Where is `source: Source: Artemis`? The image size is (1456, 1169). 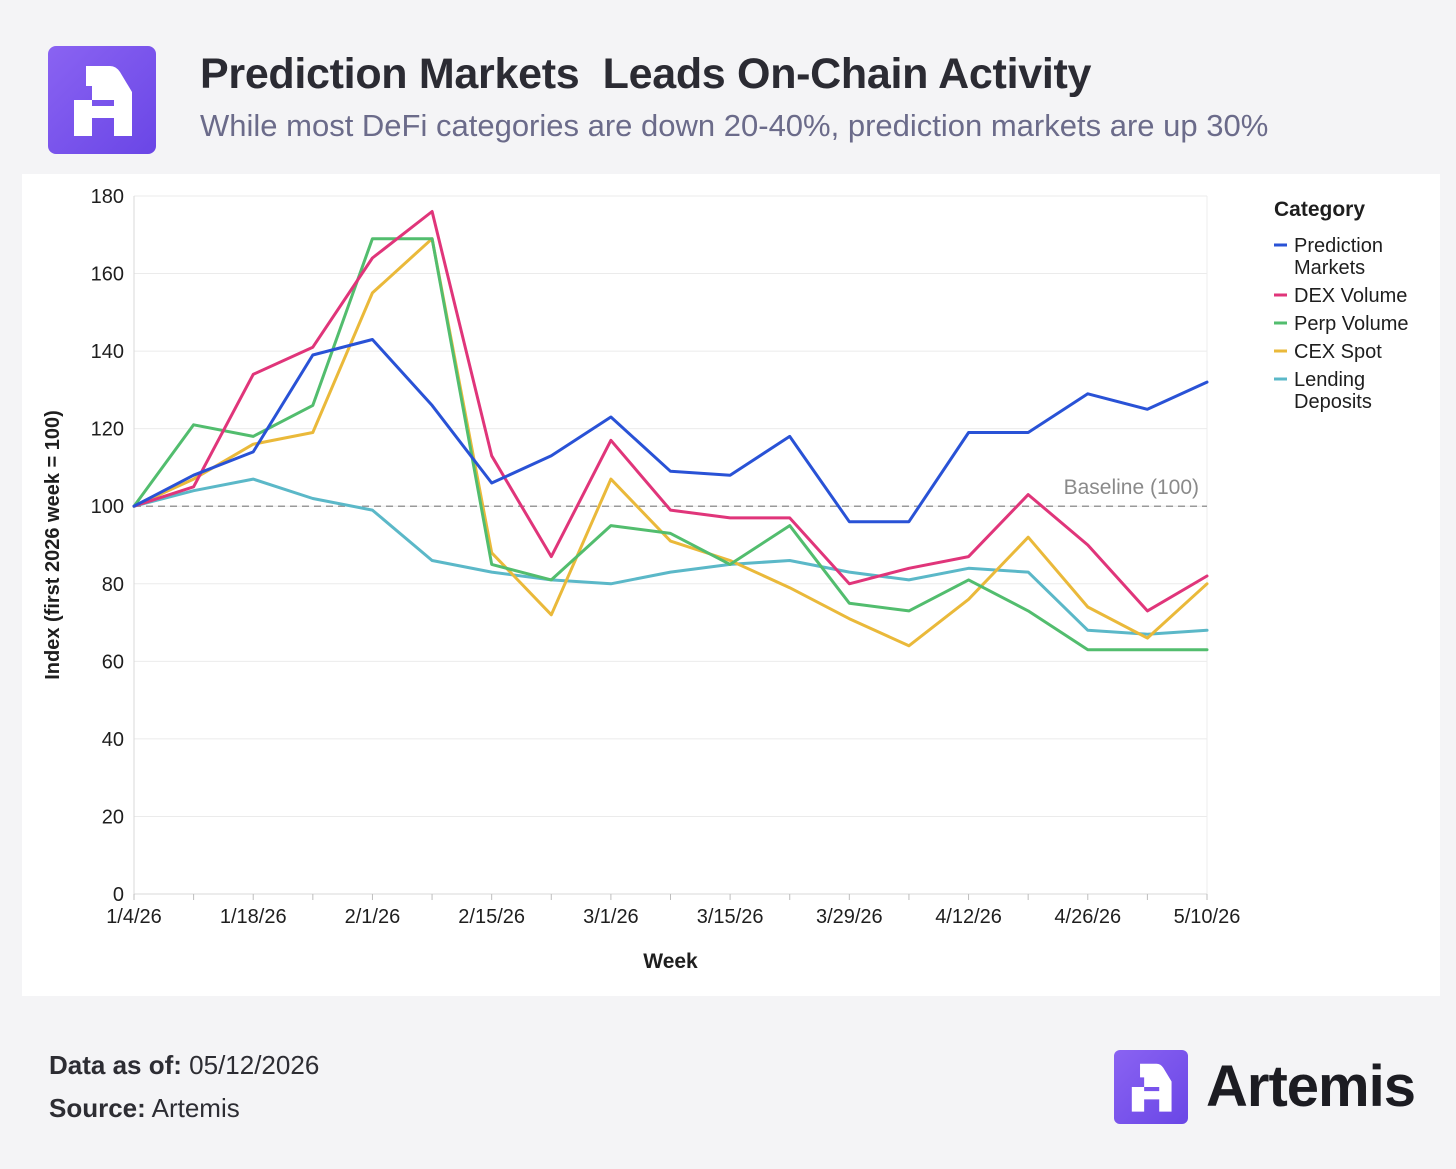
source: Source: Artemis is located at coordinates (144, 1108).